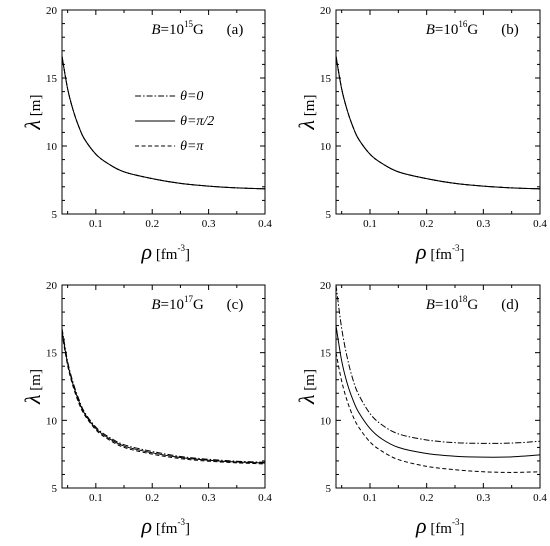 The image size is (550, 546). What do you see at coordinates (235, 30) in the screenshot?
I see `panel-label: (a)` at bounding box center [235, 30].